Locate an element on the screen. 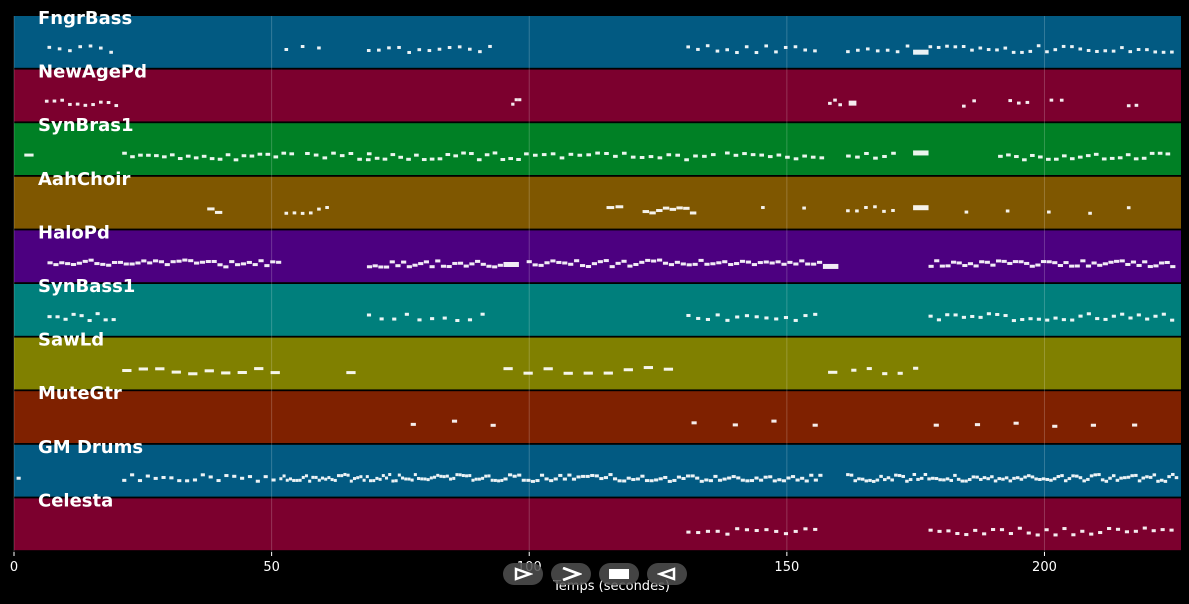 The image size is (1189, 604). stop-button is located at coordinates (619, 574).